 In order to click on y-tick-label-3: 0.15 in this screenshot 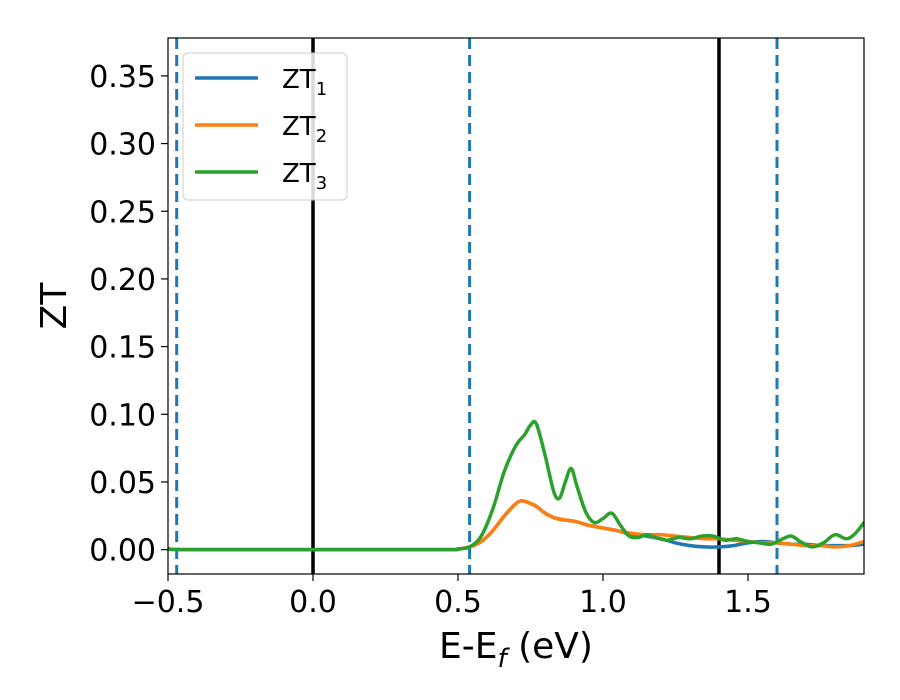, I will do `click(122, 348)`.